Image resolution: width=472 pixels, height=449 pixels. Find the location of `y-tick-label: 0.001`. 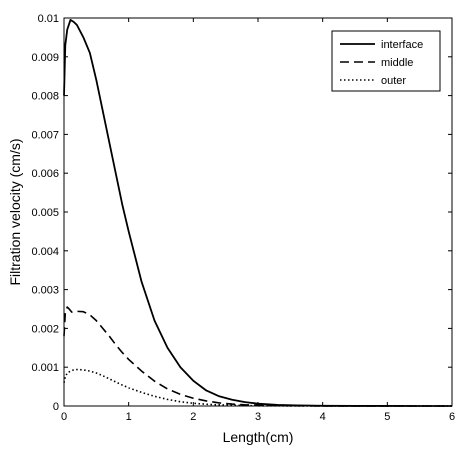

y-tick-label: 0.001 is located at coordinates (45, 368).